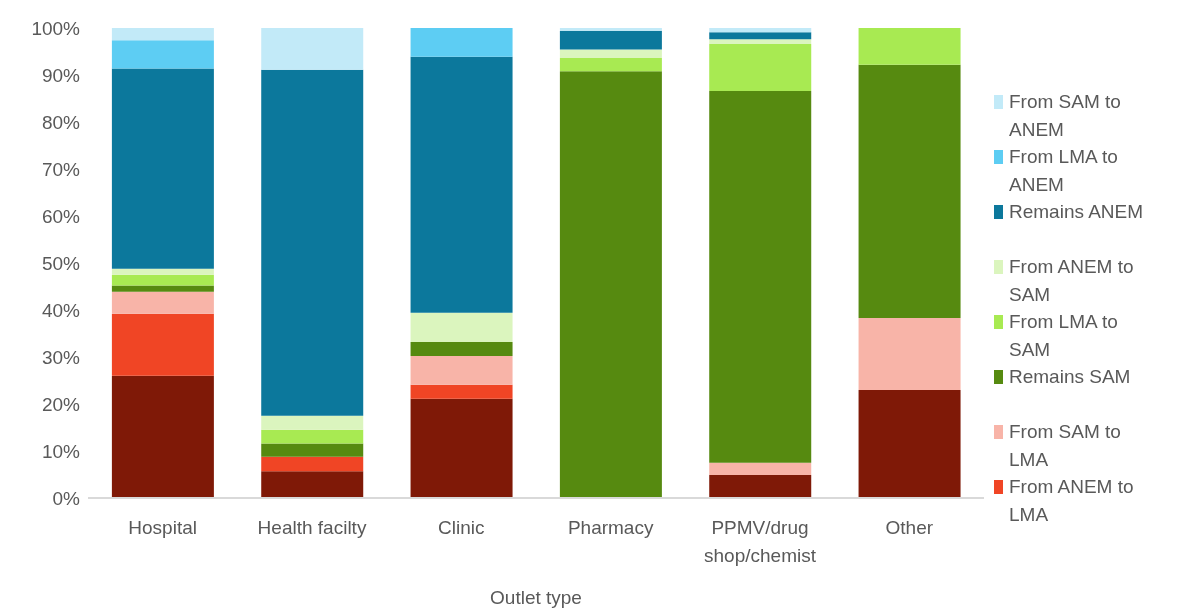 The height and width of the screenshot is (616, 1182). What do you see at coordinates (1064, 336) in the screenshot?
I see `legend-label: From LMA to SAM` at bounding box center [1064, 336].